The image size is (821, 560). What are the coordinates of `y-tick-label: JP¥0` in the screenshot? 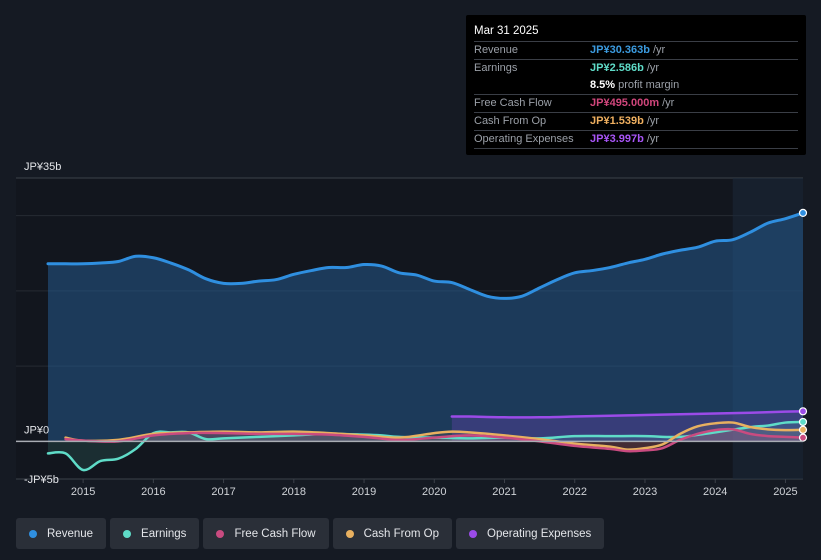 It's located at (36, 430).